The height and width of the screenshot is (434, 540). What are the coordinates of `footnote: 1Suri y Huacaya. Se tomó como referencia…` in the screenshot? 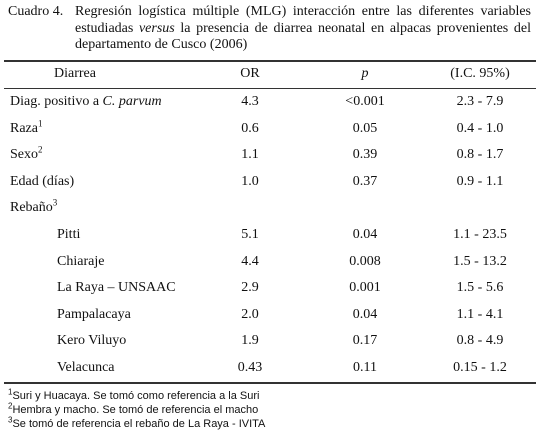 It's located at (134, 395).